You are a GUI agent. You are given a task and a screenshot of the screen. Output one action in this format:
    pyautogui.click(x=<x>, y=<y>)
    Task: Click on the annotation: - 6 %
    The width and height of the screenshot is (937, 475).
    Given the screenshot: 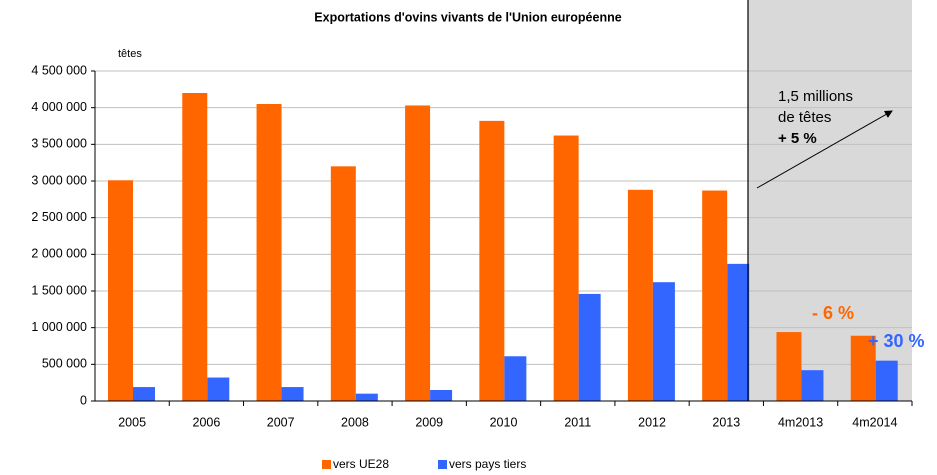 What is the action you would take?
    pyautogui.click(x=833, y=313)
    